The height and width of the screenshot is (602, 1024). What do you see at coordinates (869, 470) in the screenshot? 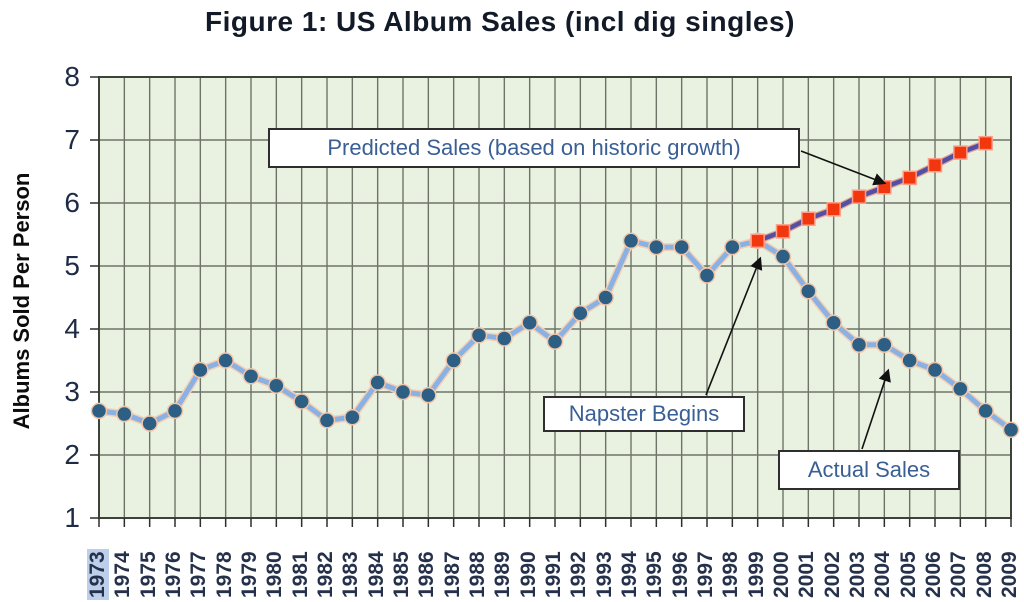
I see `annotation-actual-sales: Actual Sales` at bounding box center [869, 470].